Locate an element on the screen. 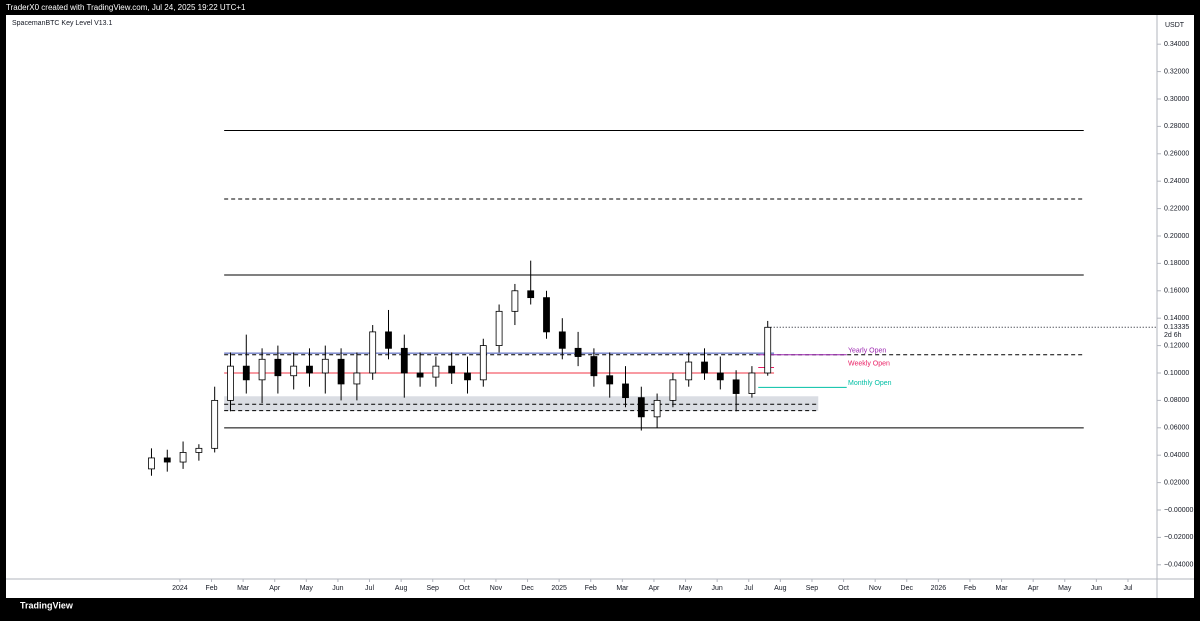 This screenshot has width=1200, height=621. y-tick-label: 0.02000 is located at coordinates (1176, 482).